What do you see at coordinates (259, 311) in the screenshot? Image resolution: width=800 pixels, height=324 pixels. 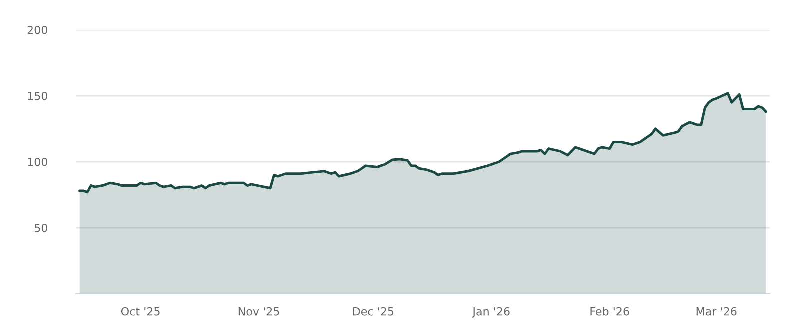 I see `x-tick-label: Nov '25` at bounding box center [259, 311].